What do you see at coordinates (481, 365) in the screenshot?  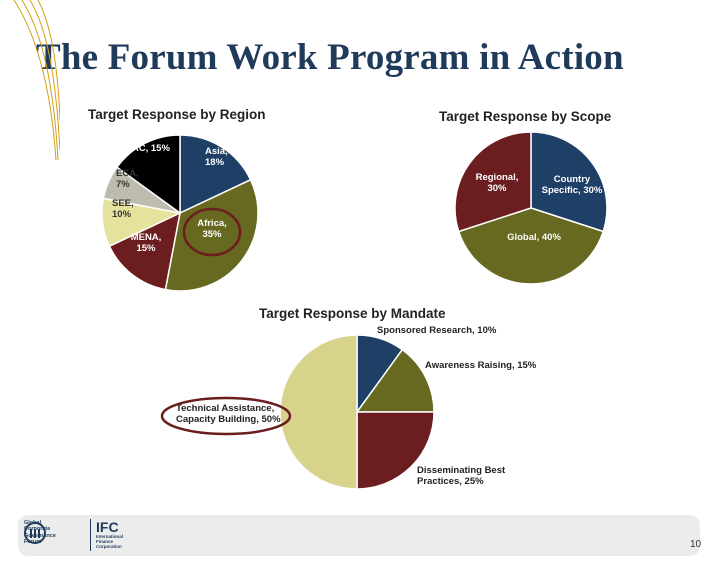 I see `slice-label: Awareness Raising, 15%` at bounding box center [481, 365].